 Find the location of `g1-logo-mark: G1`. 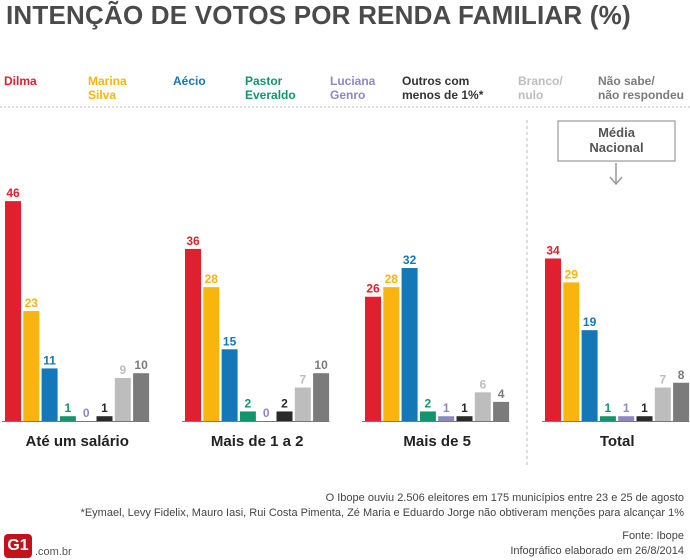

g1-logo-mark: G1 is located at coordinates (18, 546).